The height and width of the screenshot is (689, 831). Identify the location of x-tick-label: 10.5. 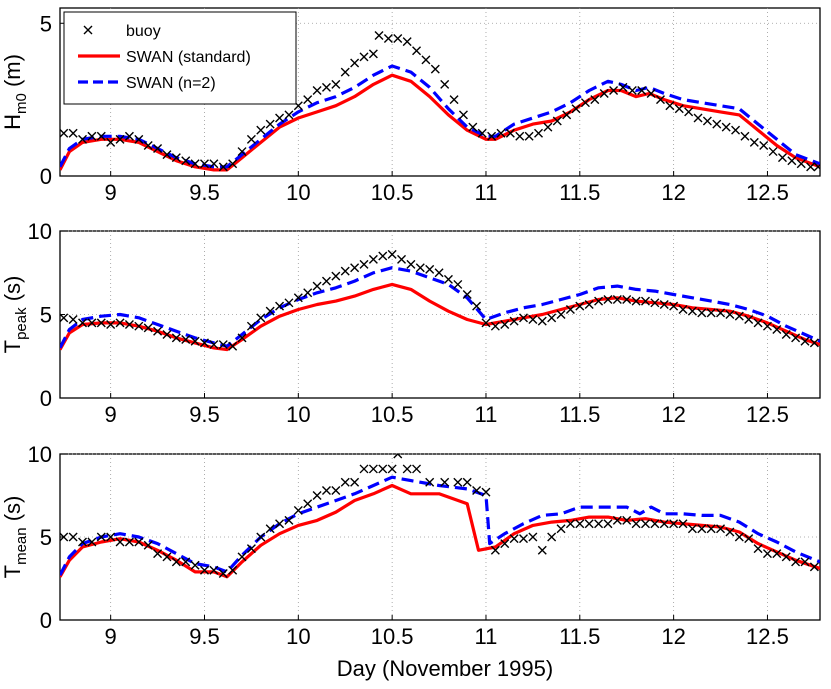
(392, 192).